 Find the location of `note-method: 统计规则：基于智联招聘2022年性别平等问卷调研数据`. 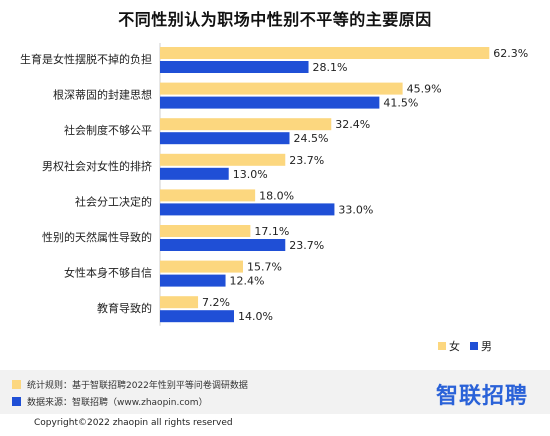

note-method: 统计规则：基于智联招聘2022年性别平等问卷调研数据 is located at coordinates (130, 384).